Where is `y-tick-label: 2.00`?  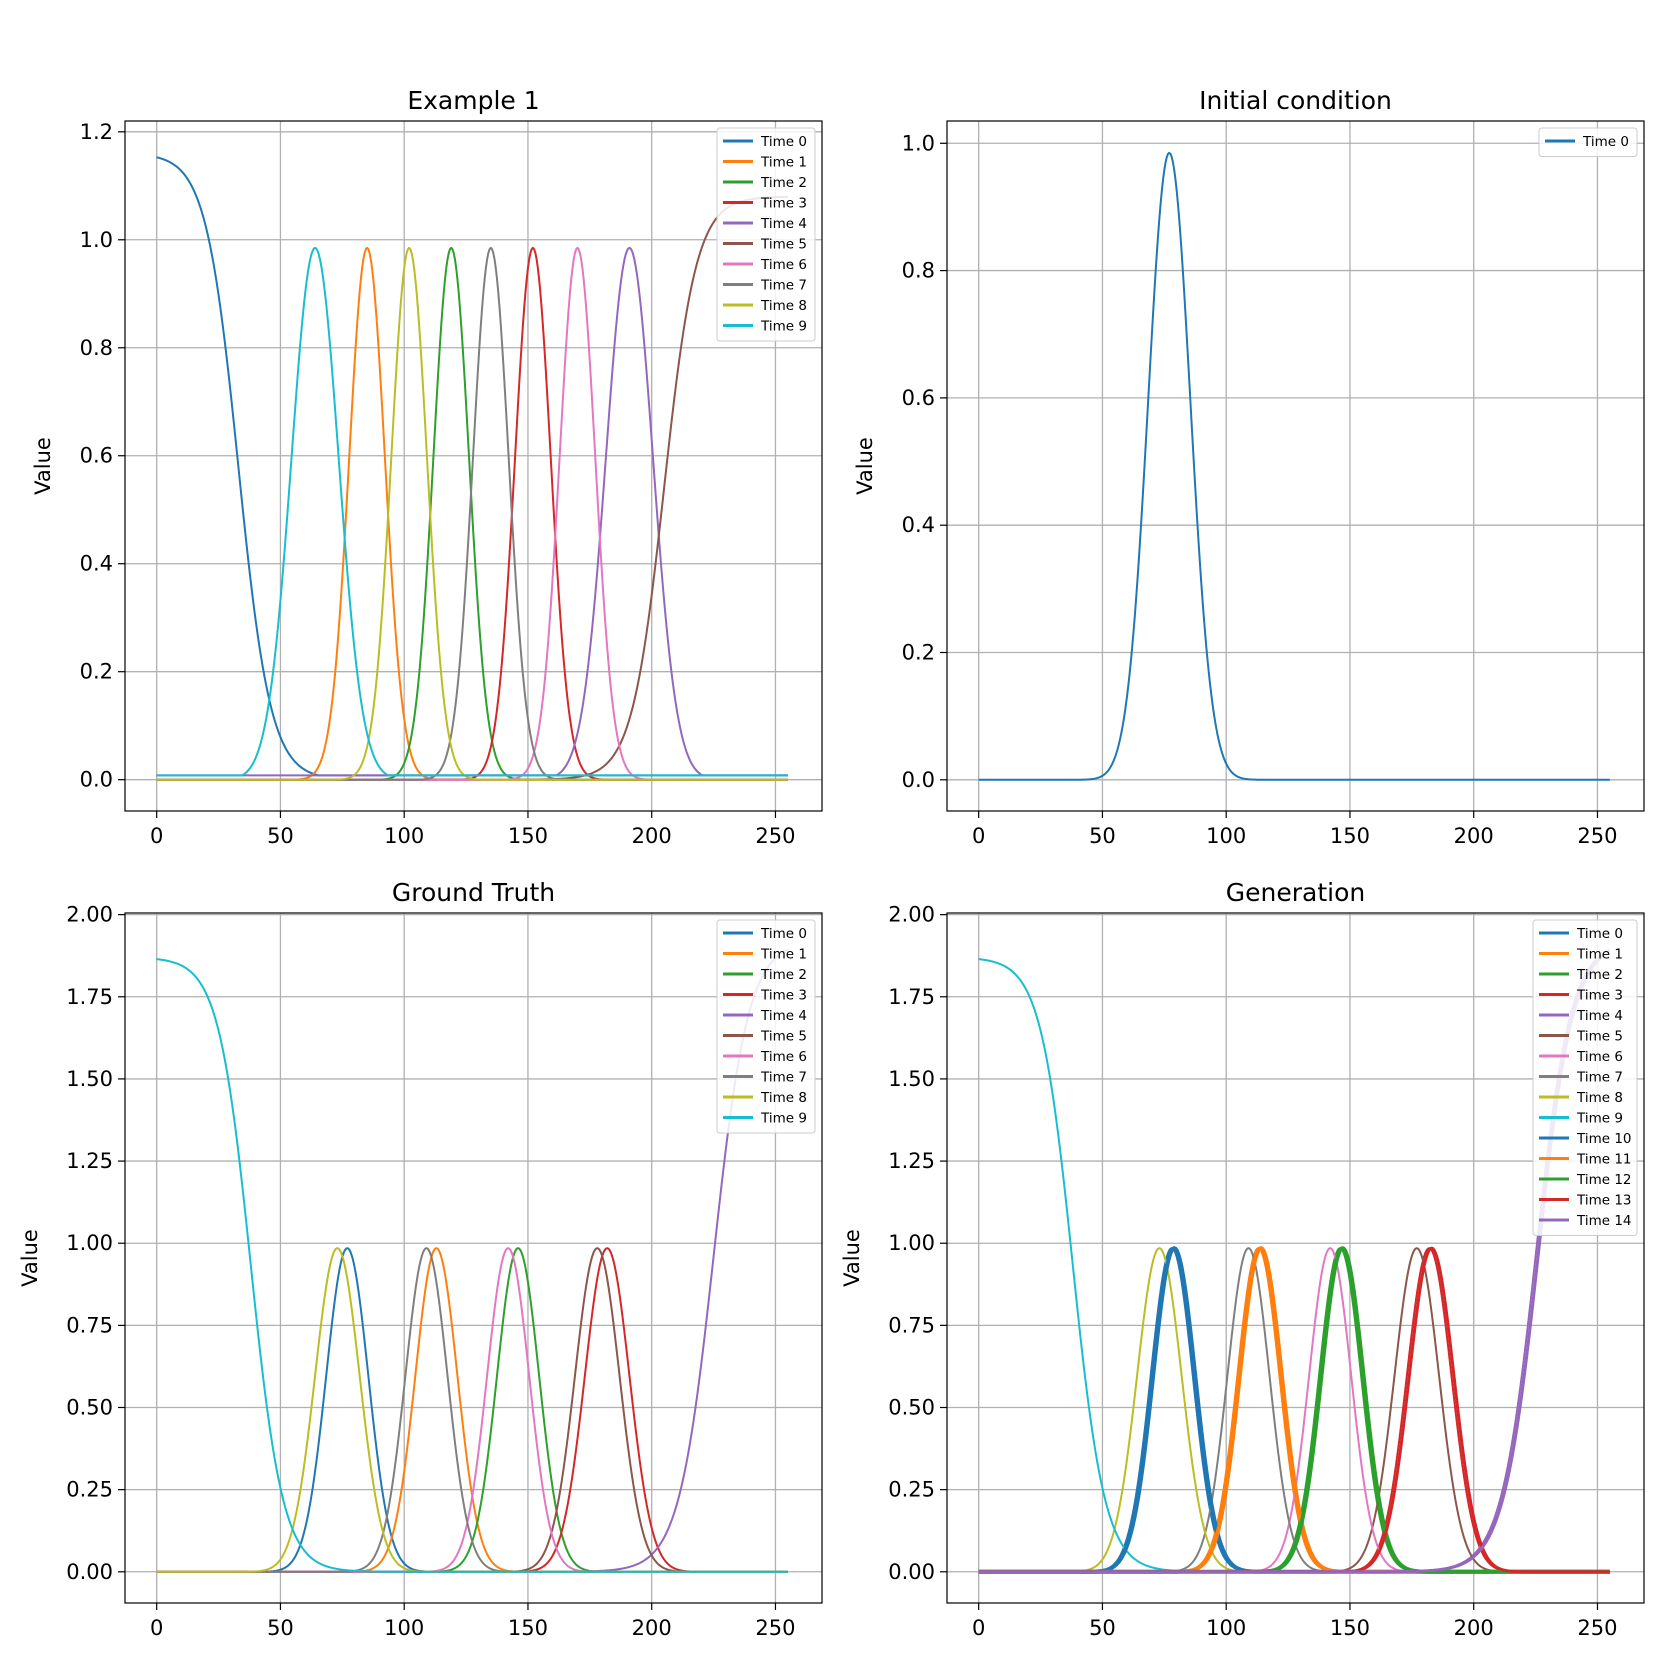
y-tick-label: 2.00 is located at coordinates (911, 915).